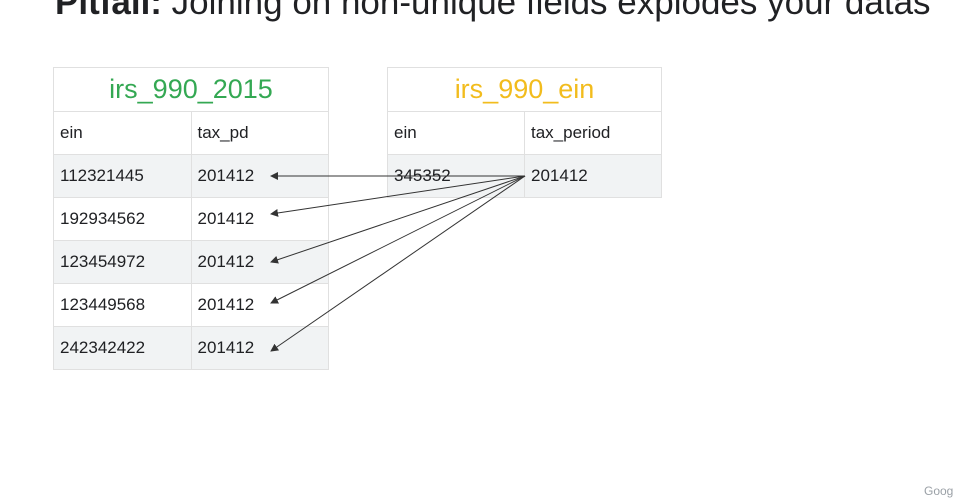 This screenshot has width=958, height=498. Describe the element at coordinates (122, 348) in the screenshot. I see `table-left-cell-ein: 242342422` at that location.